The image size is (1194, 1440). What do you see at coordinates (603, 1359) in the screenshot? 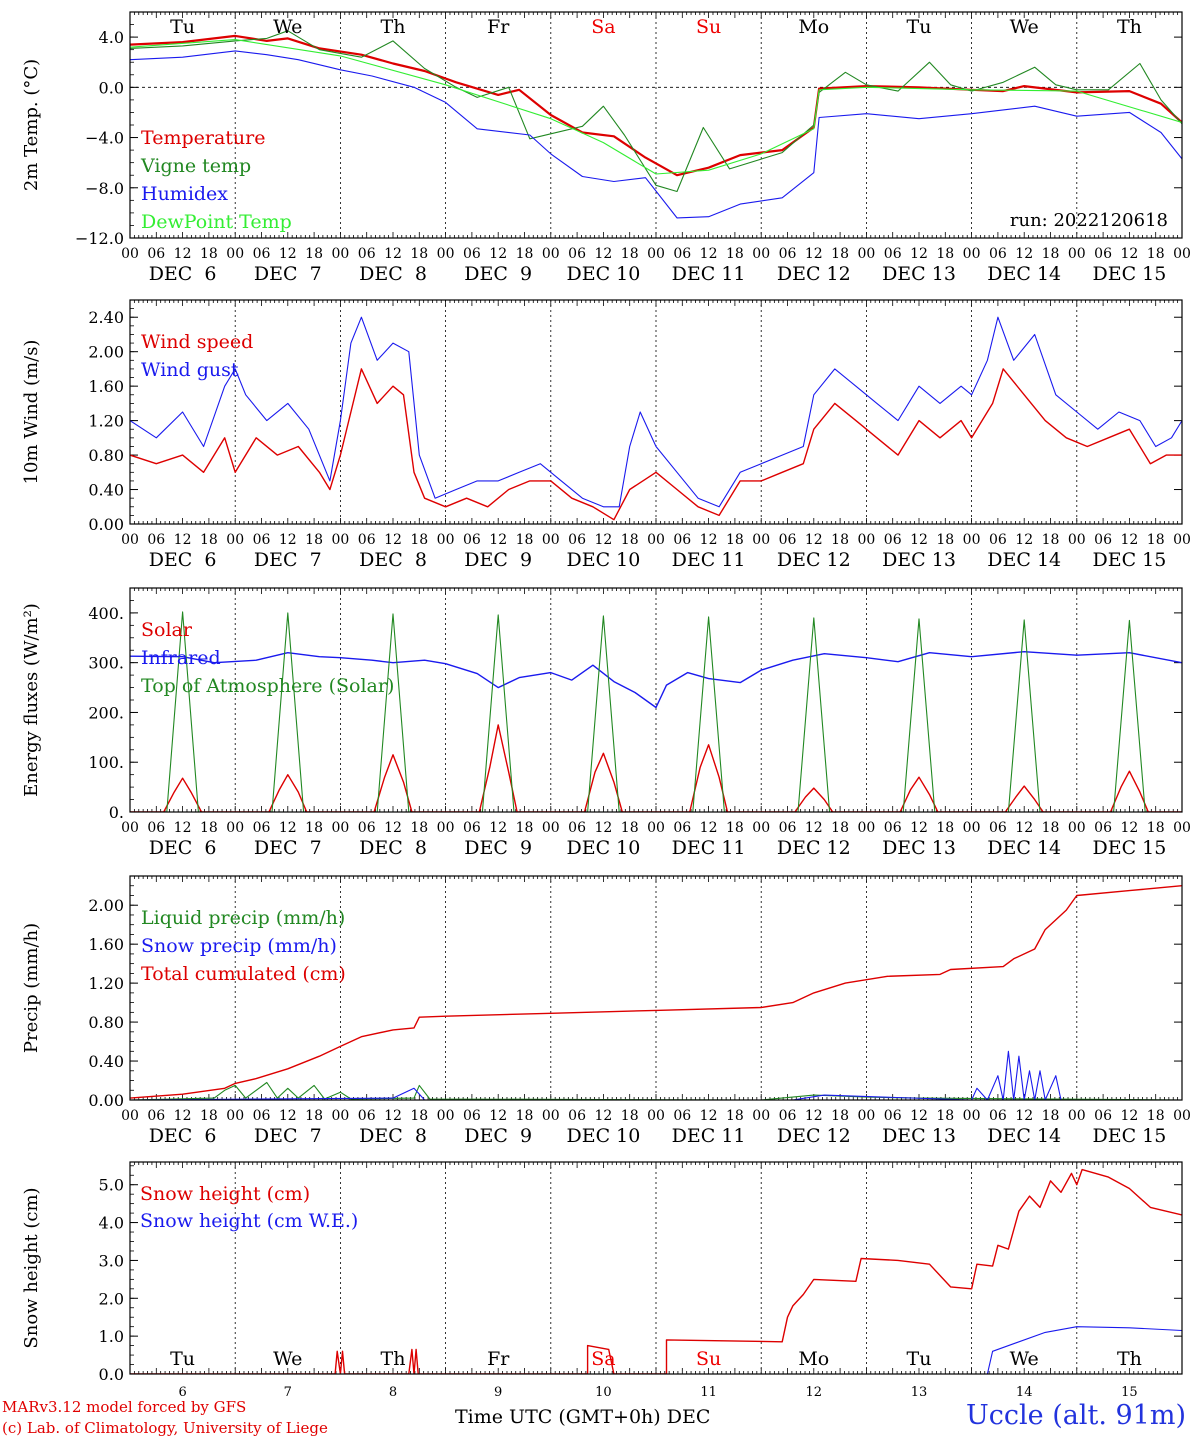
I see `weekday-label: Sa` at bounding box center [603, 1359].